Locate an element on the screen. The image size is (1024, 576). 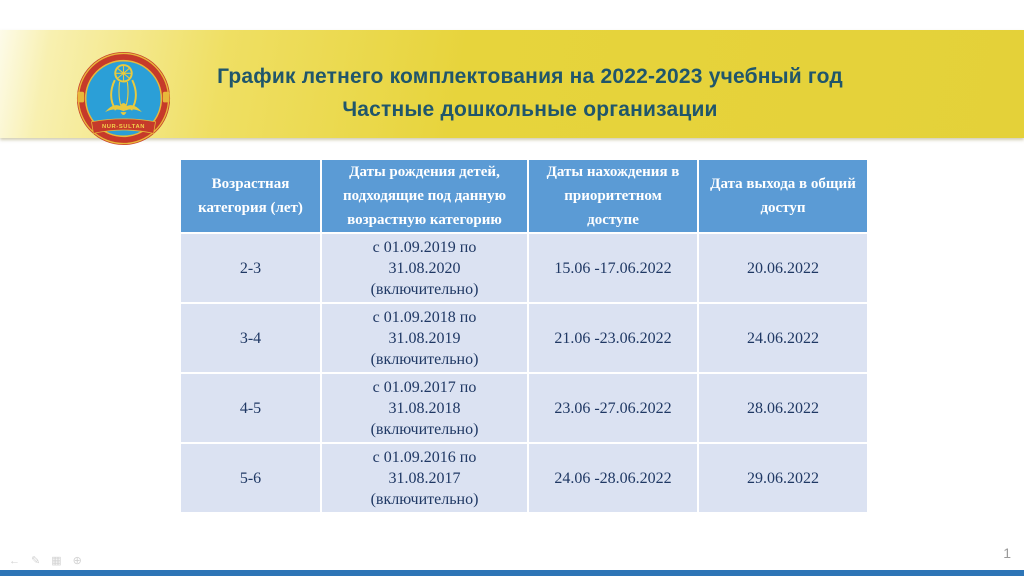
all-slides-grid-icon: ▦ is located at coordinates (56, 561).